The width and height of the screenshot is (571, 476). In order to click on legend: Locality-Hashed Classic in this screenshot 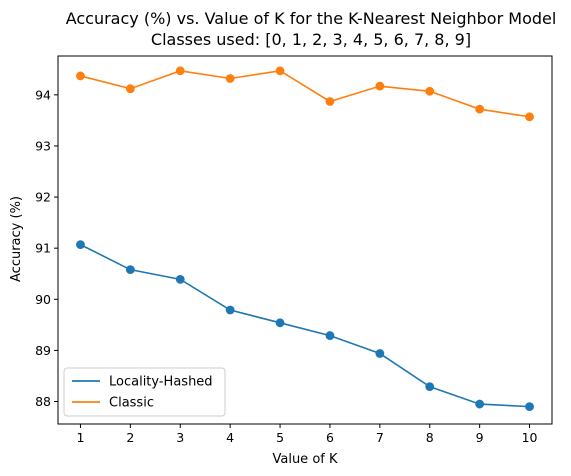, I will do `click(144, 392)`.